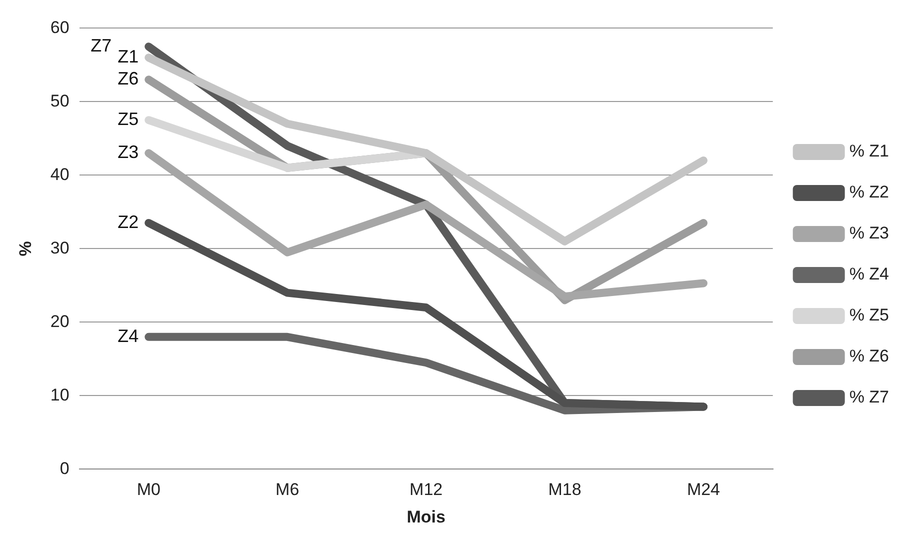  I want to click on legend-label: % Z3, so click(869, 233).